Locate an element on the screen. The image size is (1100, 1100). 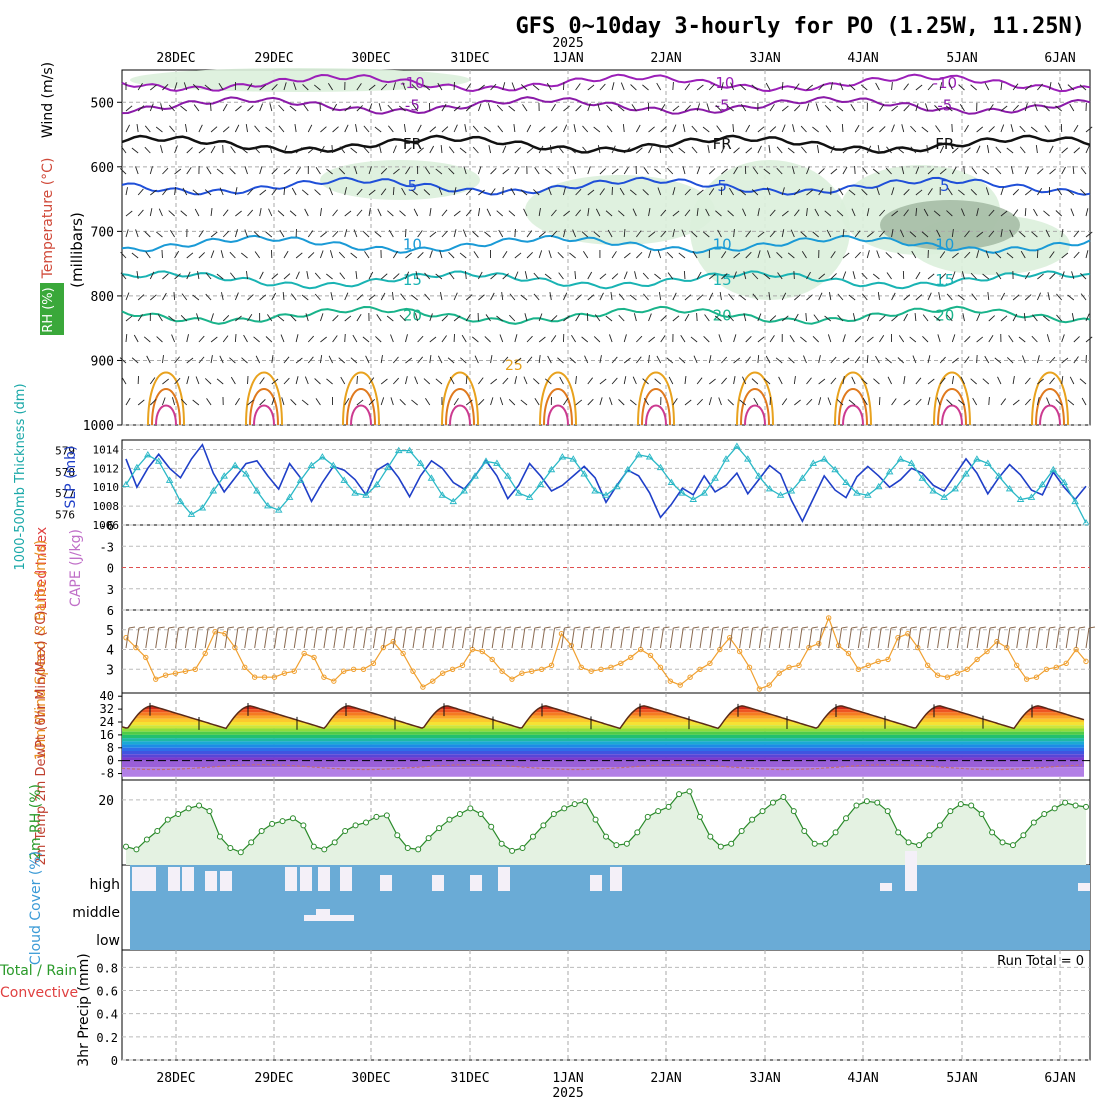
rh-shade-region is located at coordinates (770, 230).